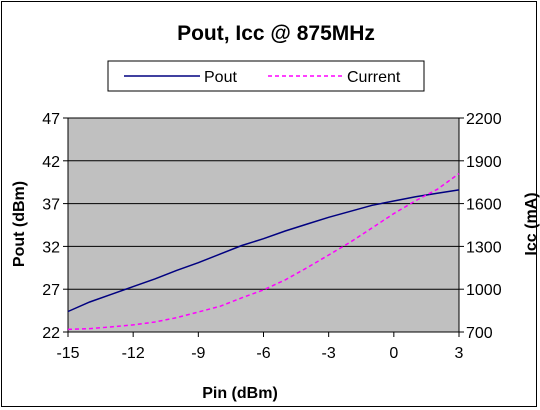  What do you see at coordinates (240, 393) in the screenshot?
I see `x-axis-title: Pin (dBm)` at bounding box center [240, 393].